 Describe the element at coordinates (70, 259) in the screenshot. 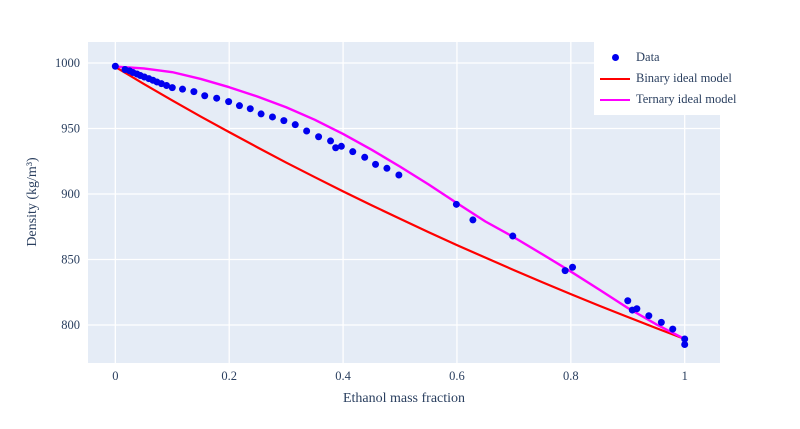

I see `y-tick-label: 850` at that location.